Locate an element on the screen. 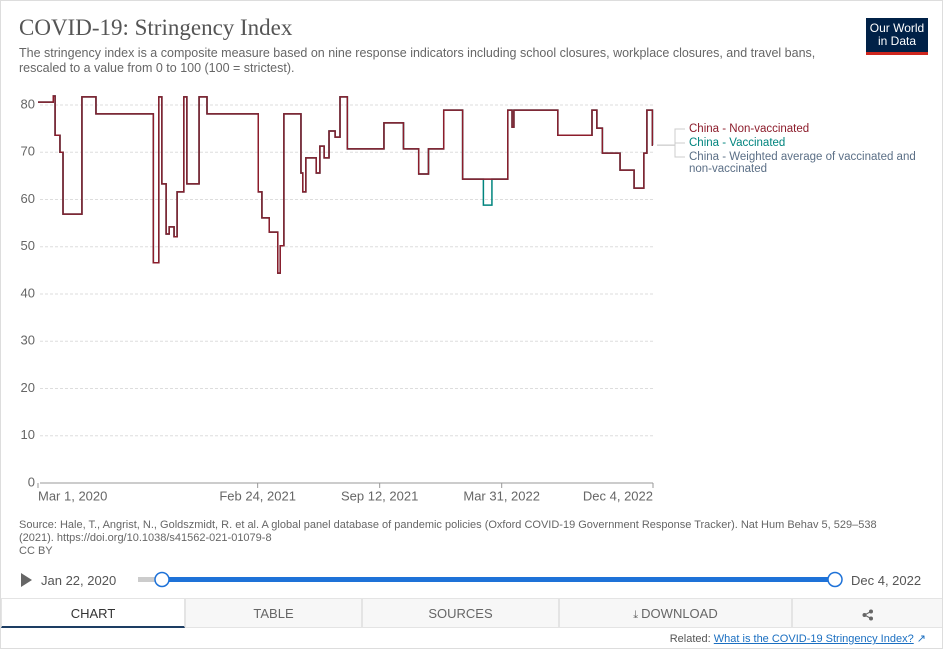 This screenshot has height=649, width=943. legend-entry: China - Vaccinated is located at coordinates (737, 143).